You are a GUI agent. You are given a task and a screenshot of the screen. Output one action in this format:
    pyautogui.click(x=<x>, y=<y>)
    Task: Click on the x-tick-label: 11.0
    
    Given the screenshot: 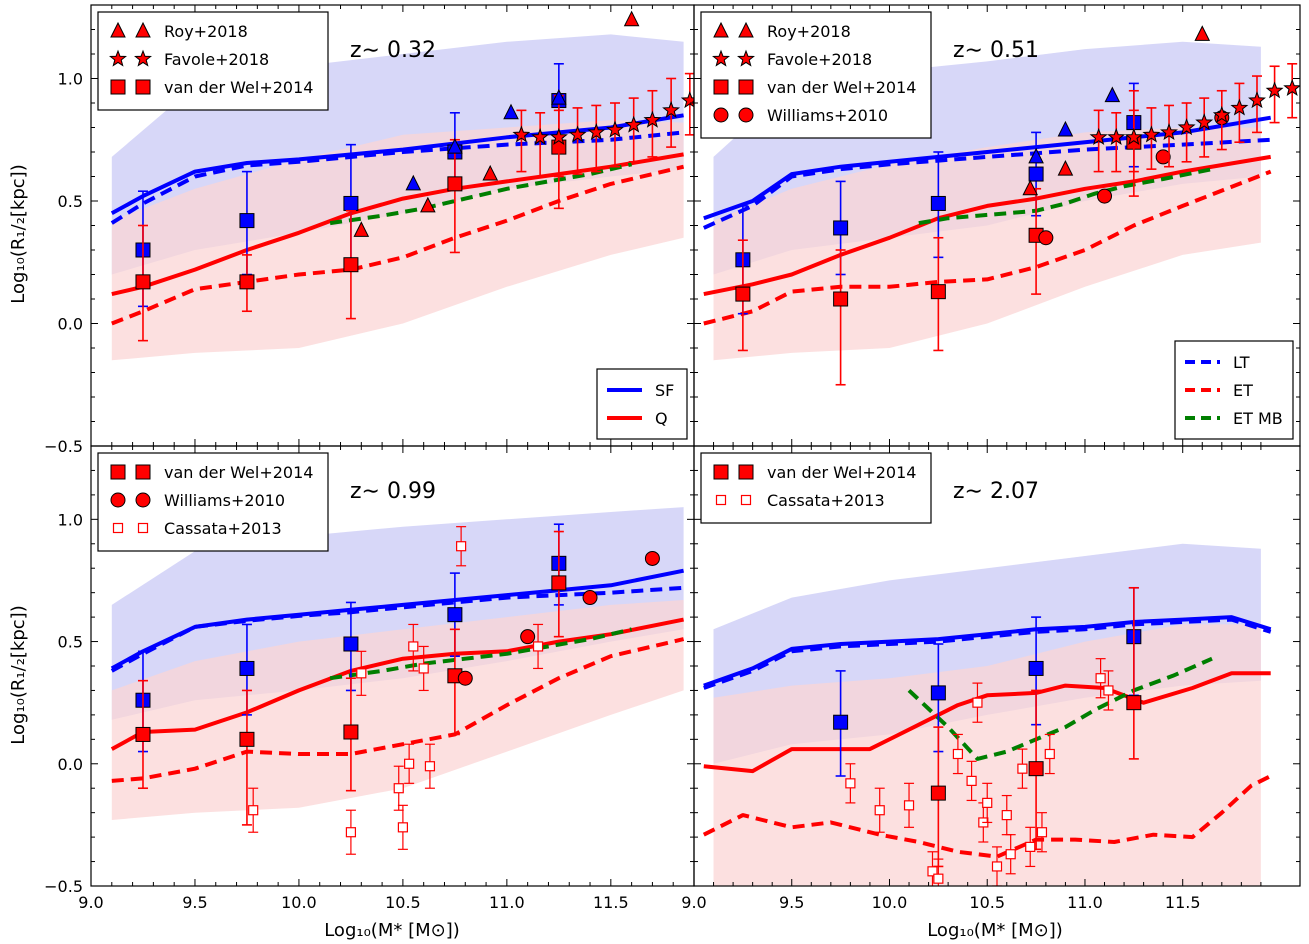 What is the action you would take?
    pyautogui.click(x=1085, y=902)
    